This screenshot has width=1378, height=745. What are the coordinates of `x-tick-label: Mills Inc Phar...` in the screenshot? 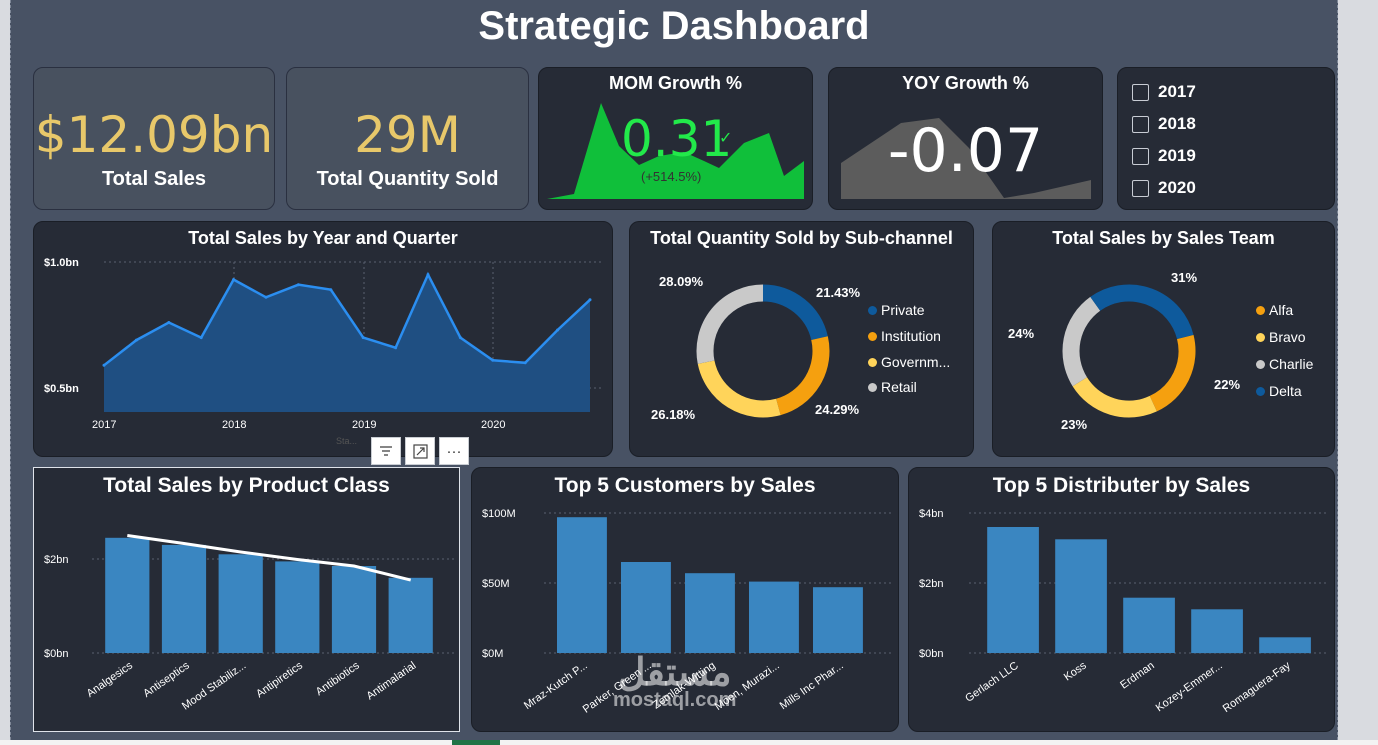 It's located at (812, 686).